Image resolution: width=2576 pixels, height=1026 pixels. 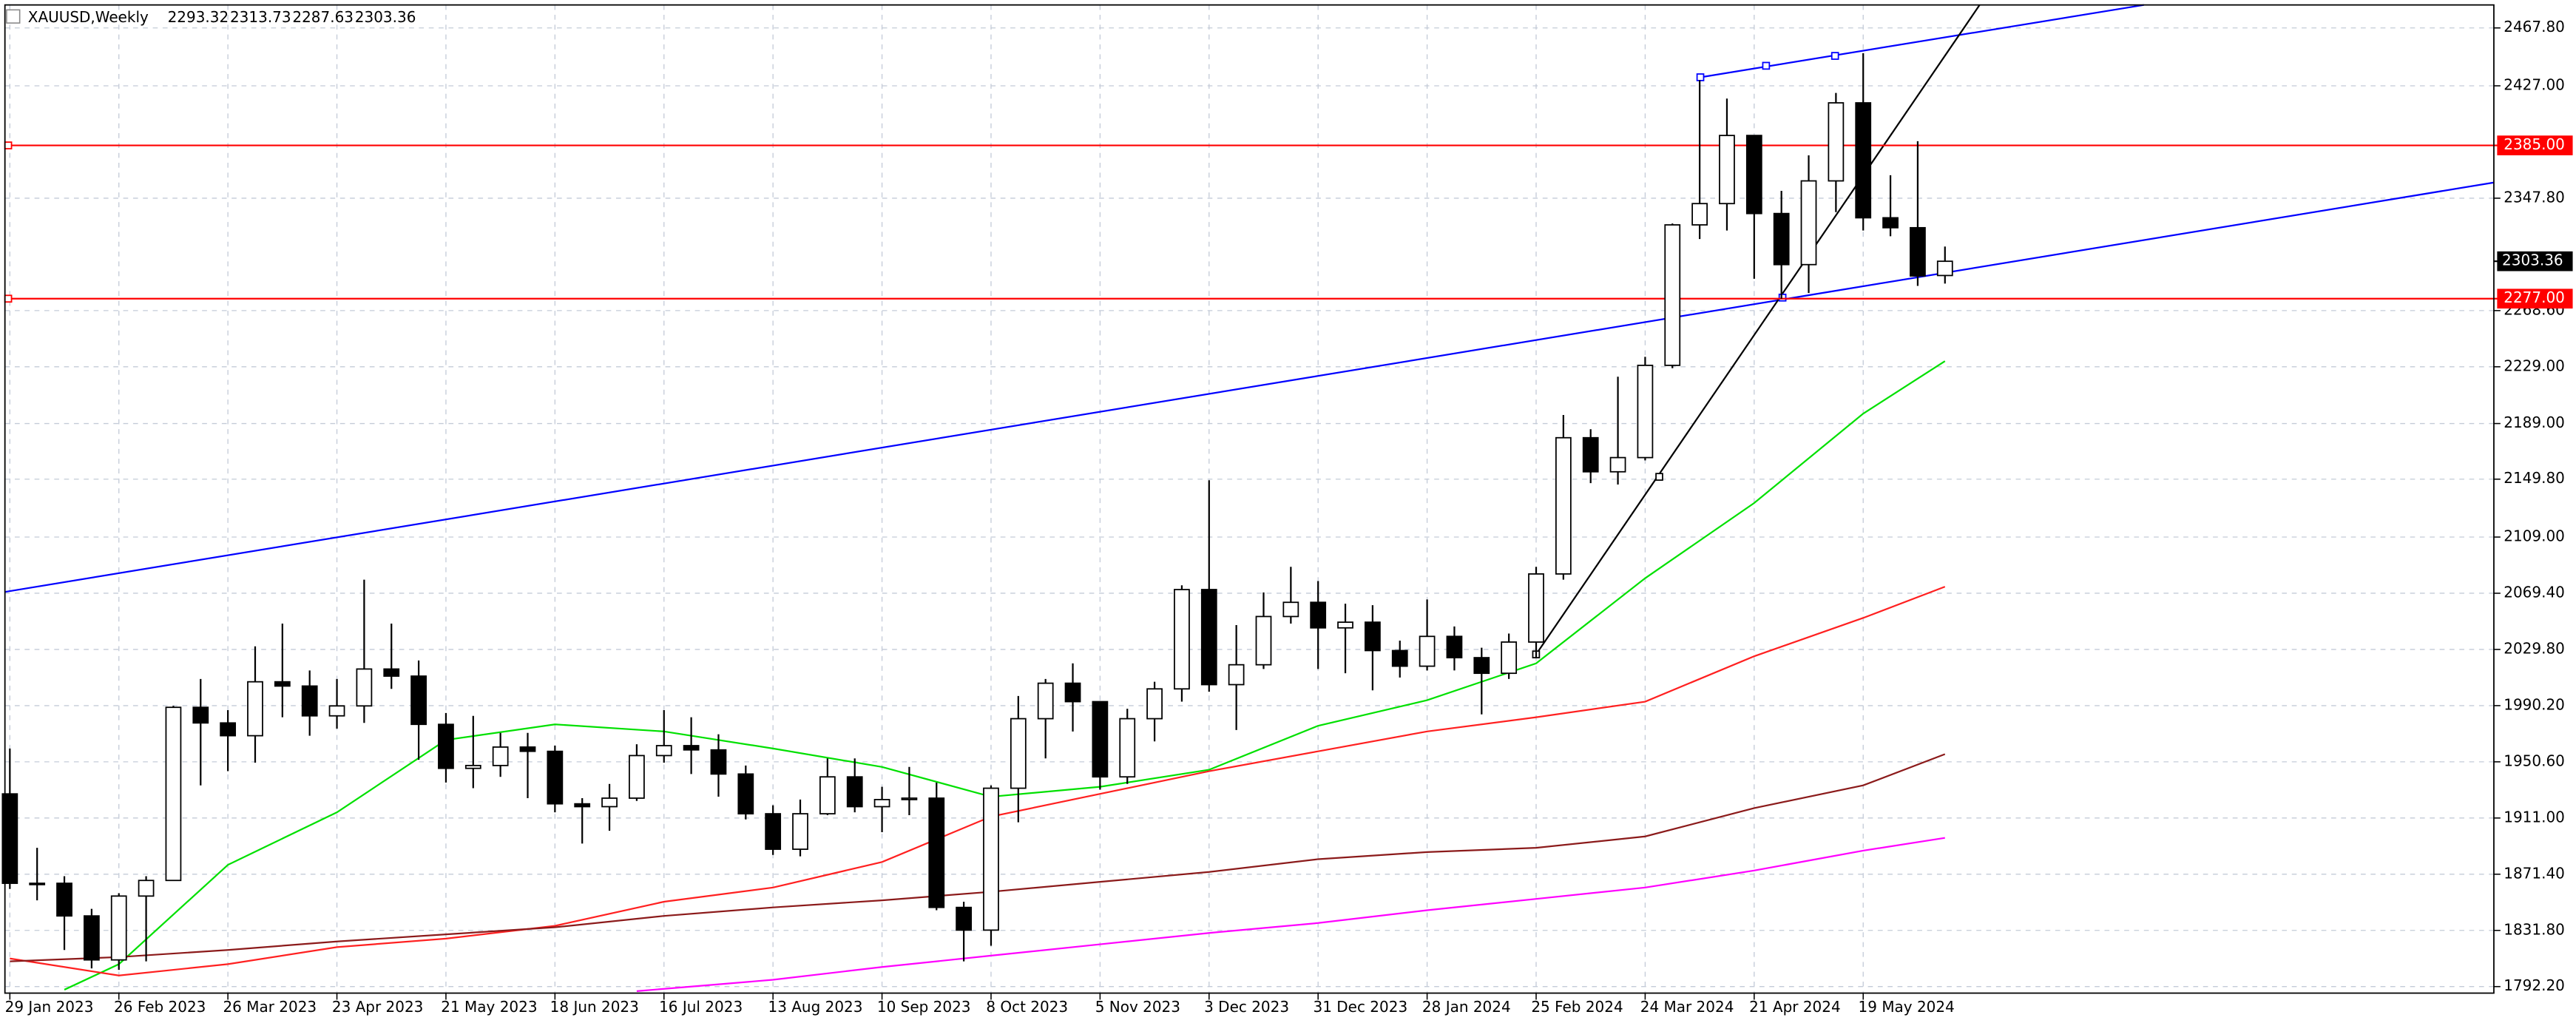 I want to click on symbol: XAUUSD,Weekly, so click(x=88, y=17).